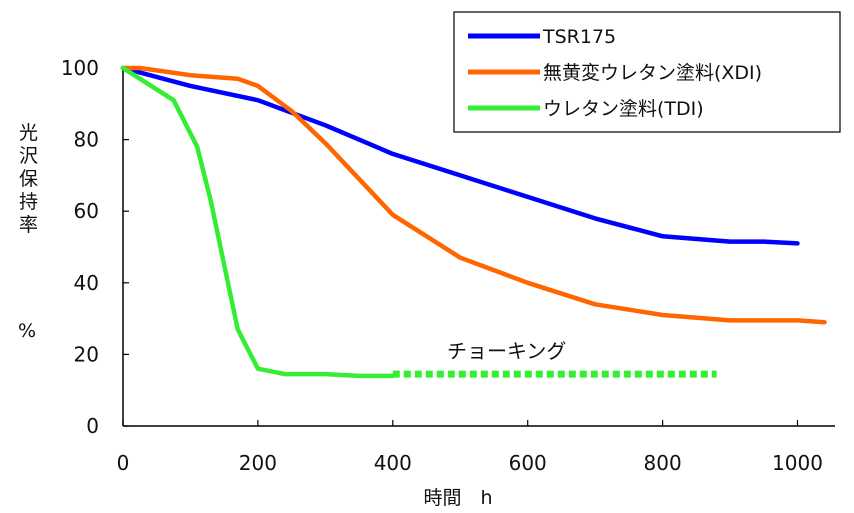 The height and width of the screenshot is (513, 854). Describe the element at coordinates (86, 354) in the screenshot. I see `y-tick-label: 20` at that location.